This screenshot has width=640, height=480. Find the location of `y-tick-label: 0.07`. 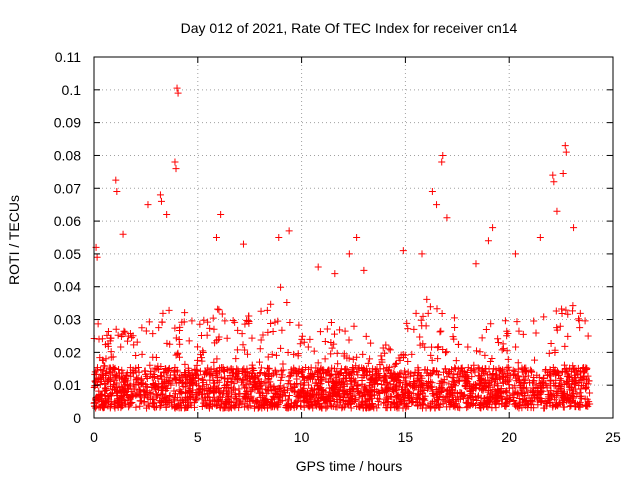

y-tick-label: 0.07 is located at coordinates (67, 188).